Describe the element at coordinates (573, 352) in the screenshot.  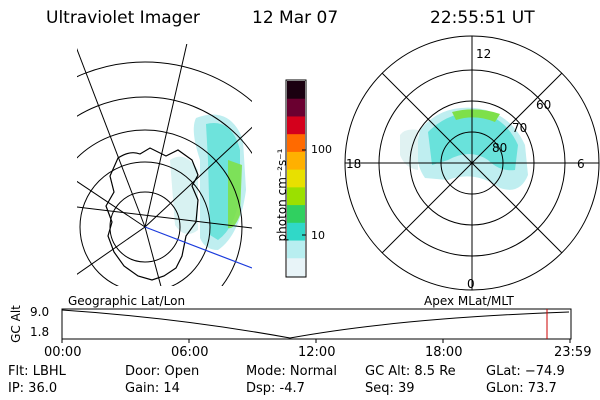
I see `timeline-xtick-end: 23:59` at that location.